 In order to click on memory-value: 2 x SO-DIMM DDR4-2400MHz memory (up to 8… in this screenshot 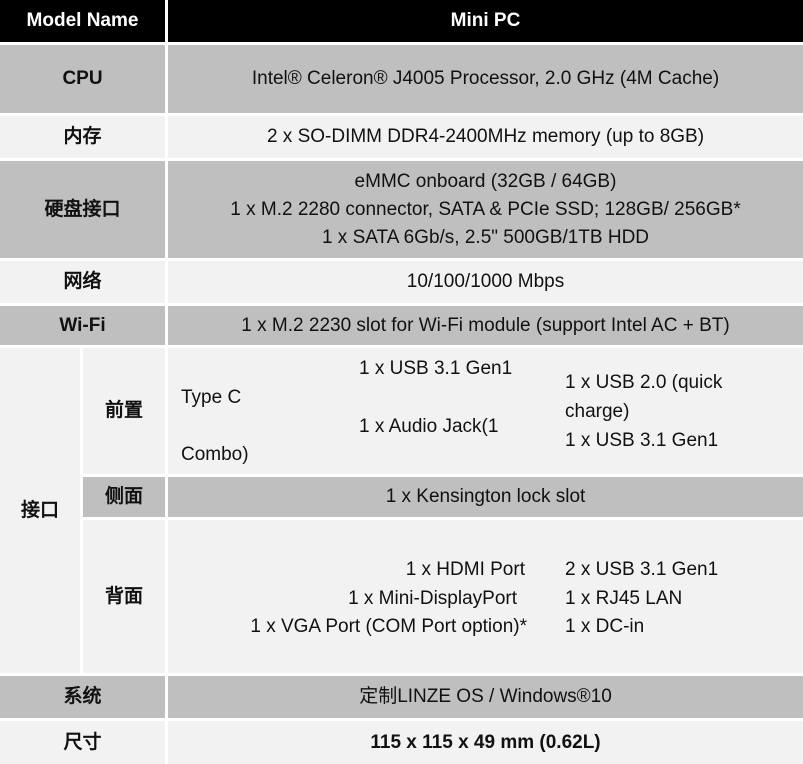, I will do `click(485, 137)`.